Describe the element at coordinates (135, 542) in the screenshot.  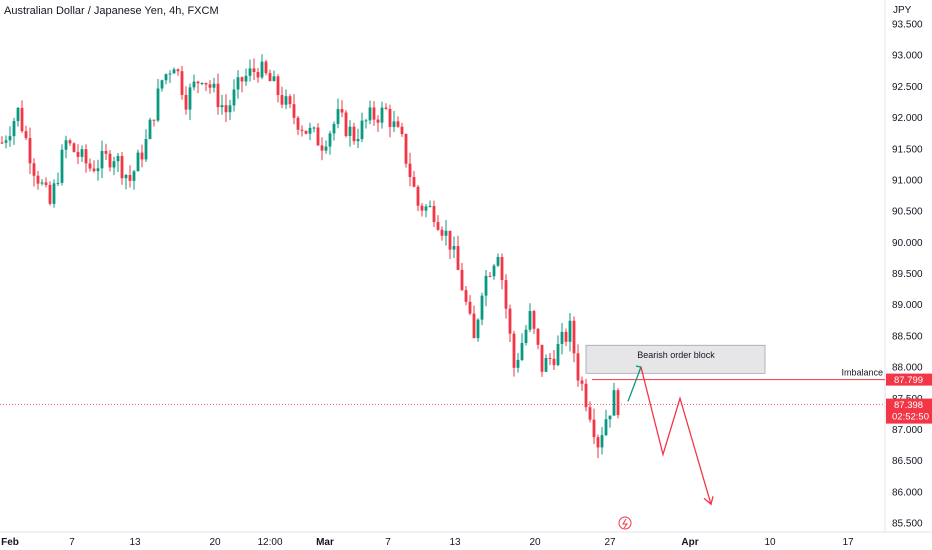
I see `x-tick-label: 13` at that location.